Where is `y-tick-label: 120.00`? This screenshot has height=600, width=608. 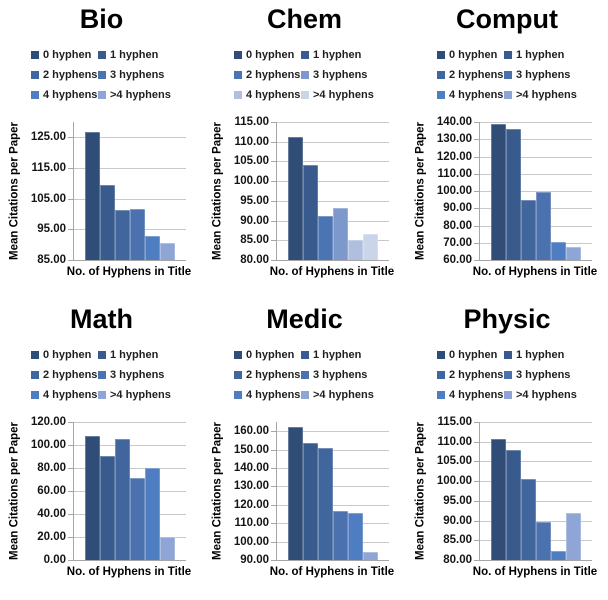
y-tick-label: 120.00 is located at coordinates (48, 422).